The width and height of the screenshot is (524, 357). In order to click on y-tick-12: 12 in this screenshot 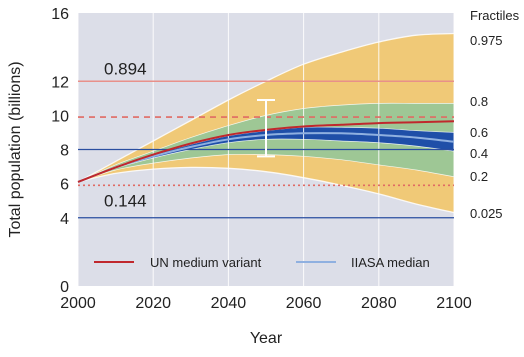, I will do `click(60, 82)`.